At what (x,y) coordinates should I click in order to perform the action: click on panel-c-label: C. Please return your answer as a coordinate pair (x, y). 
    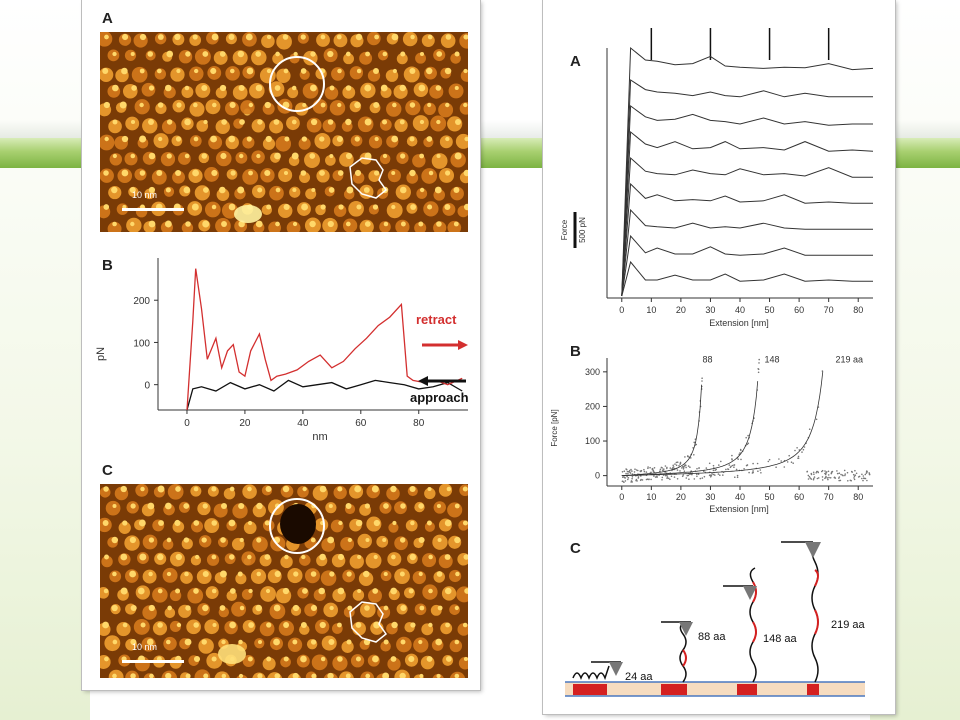
    Looking at the image, I should click on (107, 470).